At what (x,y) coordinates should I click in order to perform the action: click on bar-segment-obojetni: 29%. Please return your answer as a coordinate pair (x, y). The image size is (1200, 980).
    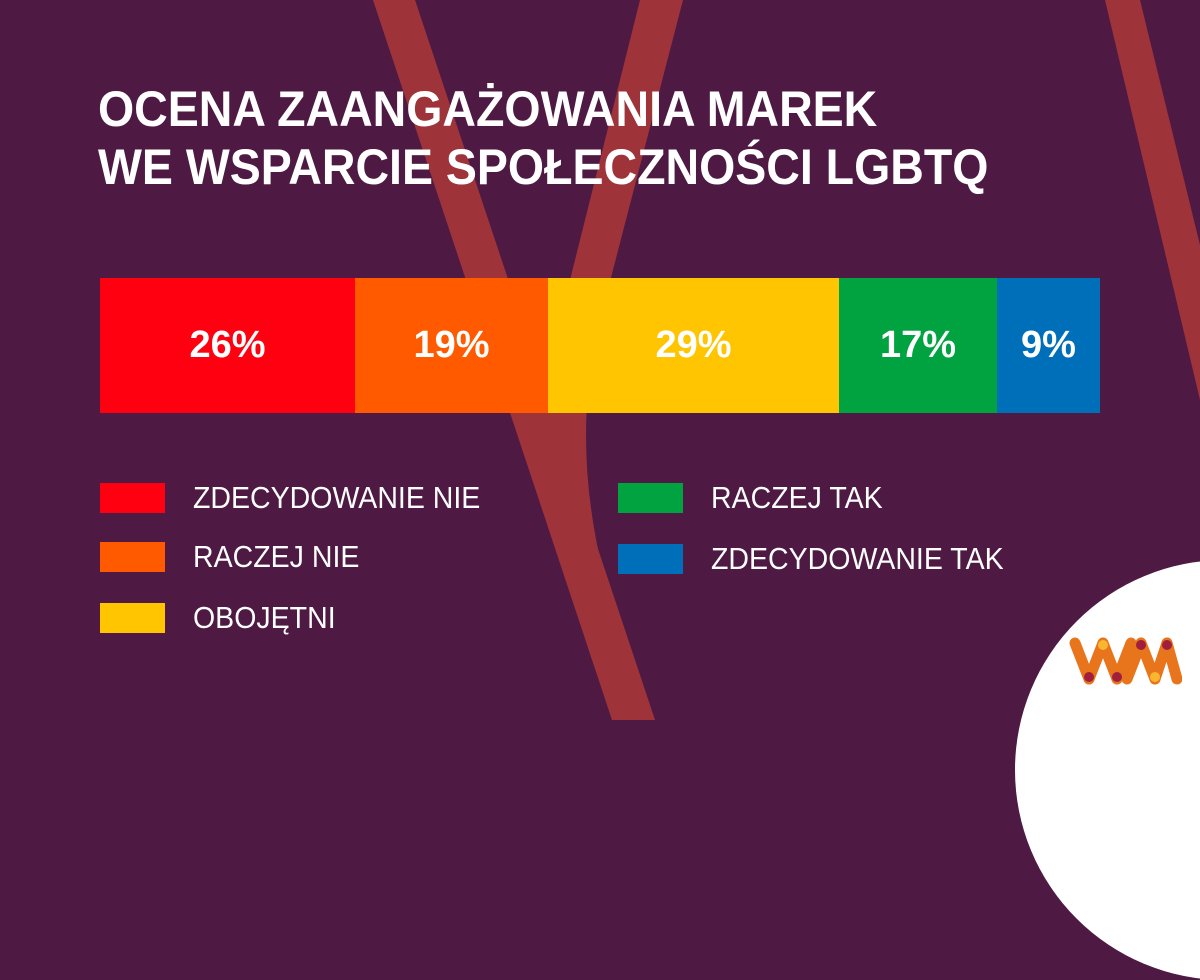
    Looking at the image, I should click on (693, 345).